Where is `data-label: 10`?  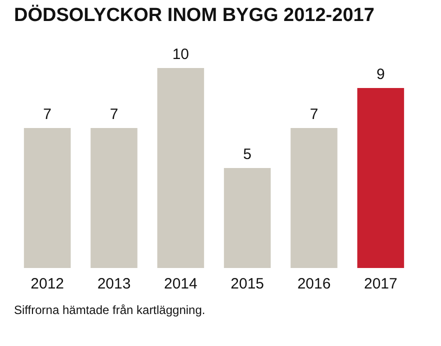 data-label: 10 is located at coordinates (181, 54).